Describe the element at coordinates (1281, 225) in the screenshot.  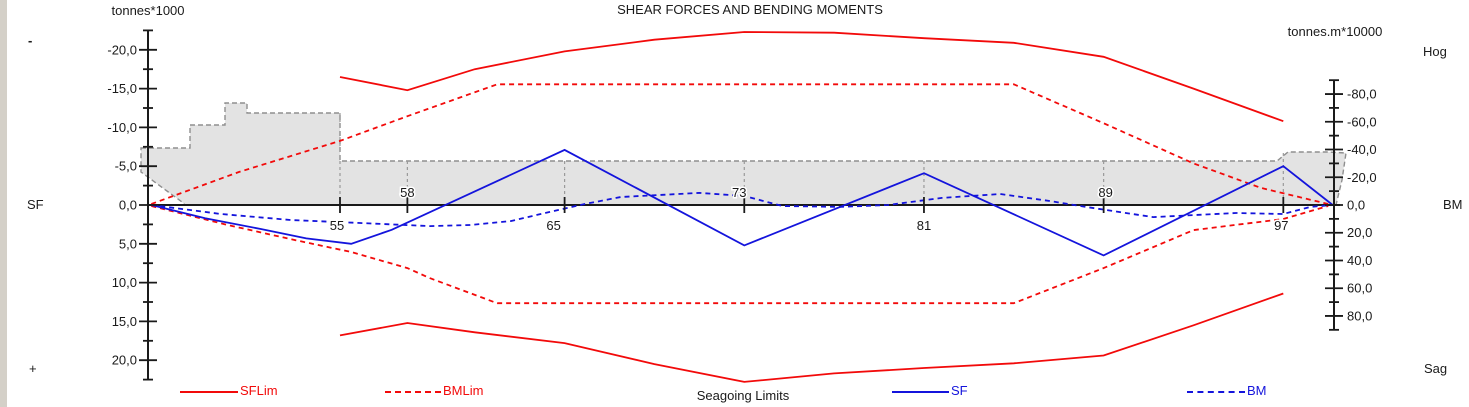
I see `frame-label-97: 97` at that location.